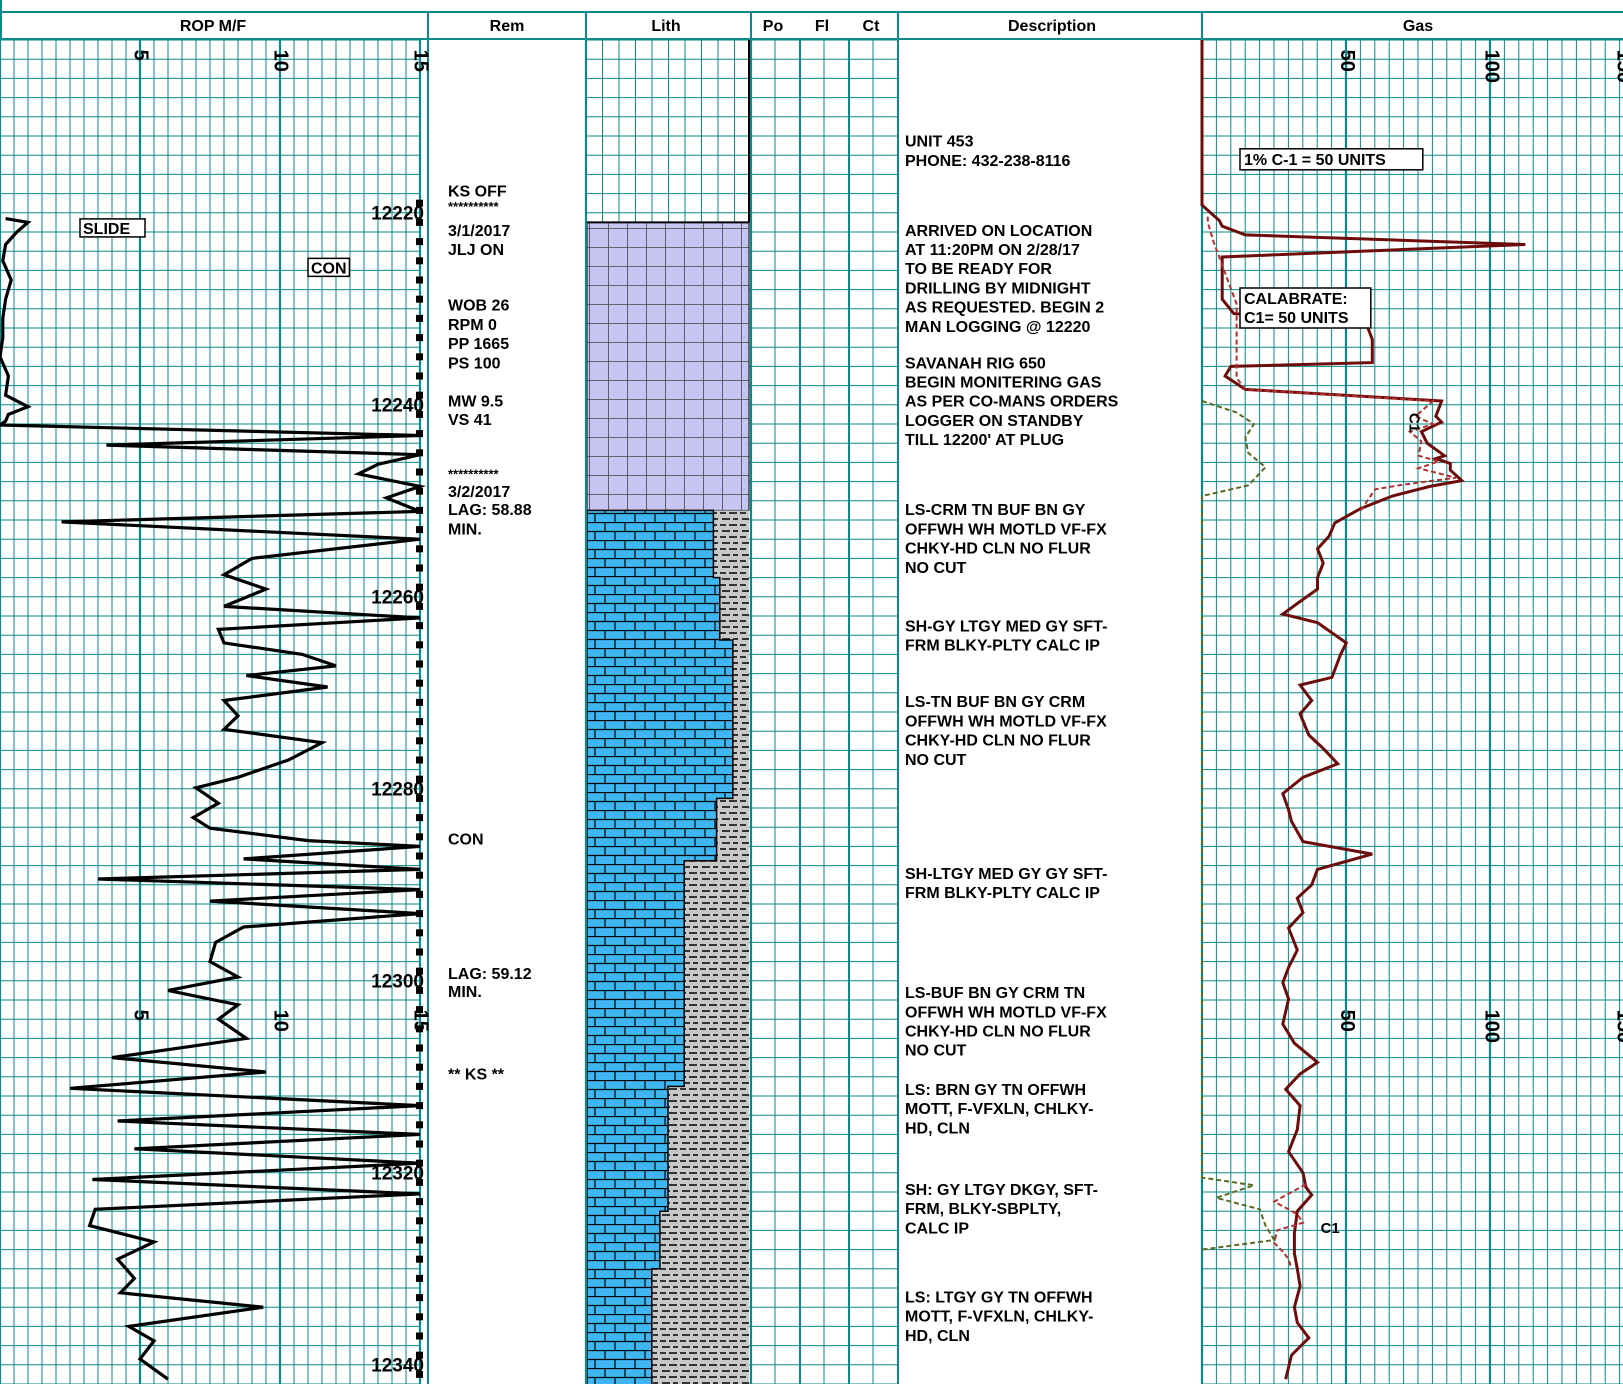 Image resolution: width=1623 pixels, height=1384 pixels. Describe the element at coordinates (476, 250) in the screenshot. I see `remark-text: JLJ ON` at that location.